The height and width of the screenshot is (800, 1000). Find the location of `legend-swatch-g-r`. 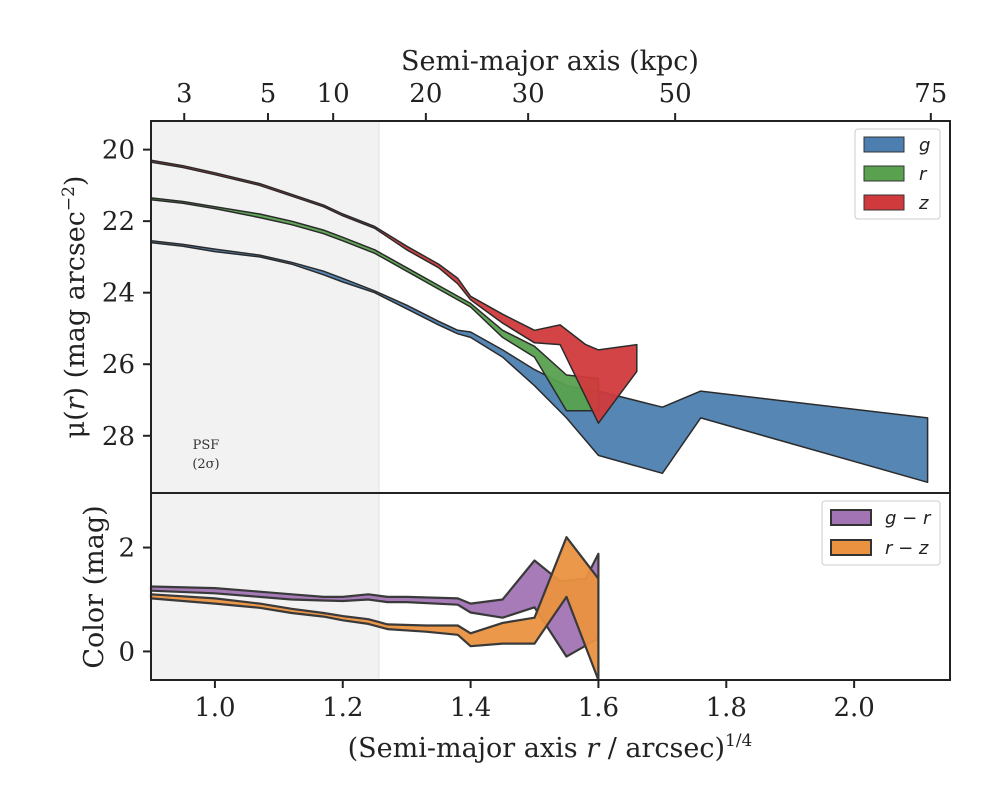

legend-swatch-g-r is located at coordinates (851, 517).